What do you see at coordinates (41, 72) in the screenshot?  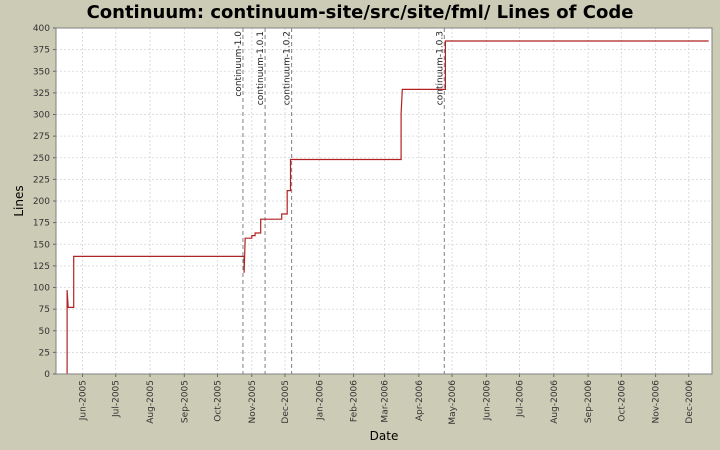 I see `y-tick-label: 350` at bounding box center [41, 72].